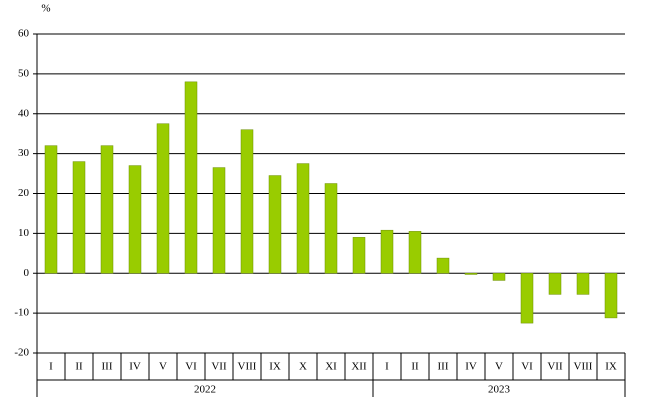 The image size is (645, 401). What do you see at coordinates (24, 34) in the screenshot?
I see `y-tick-label: 60` at bounding box center [24, 34].